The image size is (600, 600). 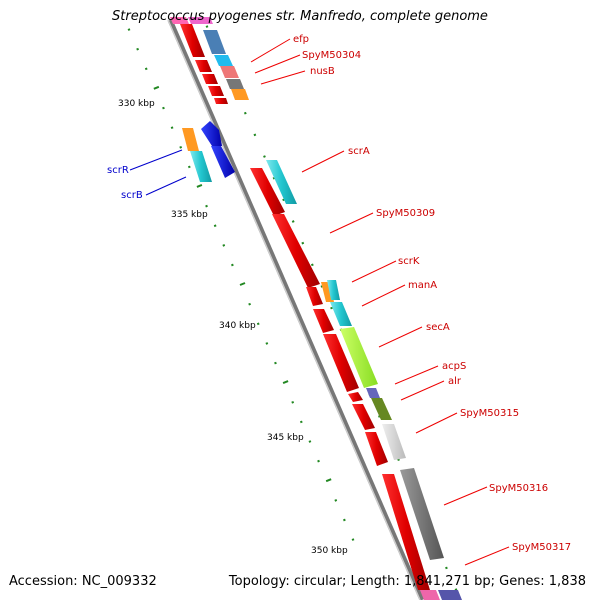 I want to click on gene-label-efp: efp, so click(x=301, y=39).